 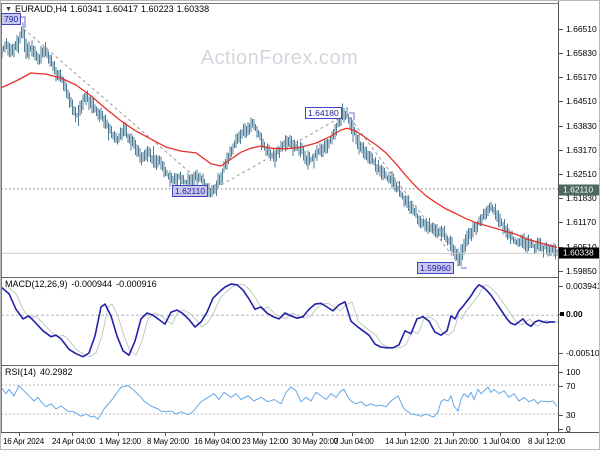 What do you see at coordinates (579, 253) in the screenshot?
I see `axis-flag-current-price: 1.60338` at bounding box center [579, 253].